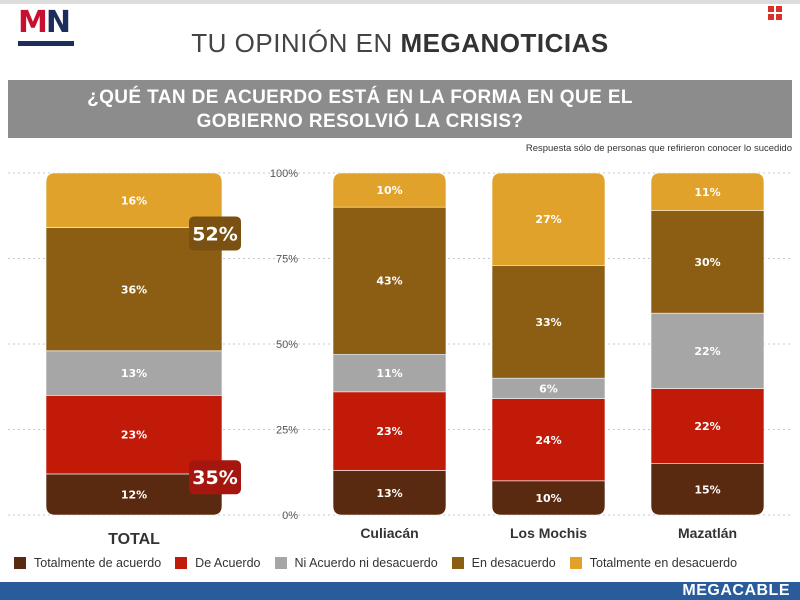 Image resolution: width=800 pixels, height=600 pixels. I want to click on data-label: 27%, so click(548, 219).